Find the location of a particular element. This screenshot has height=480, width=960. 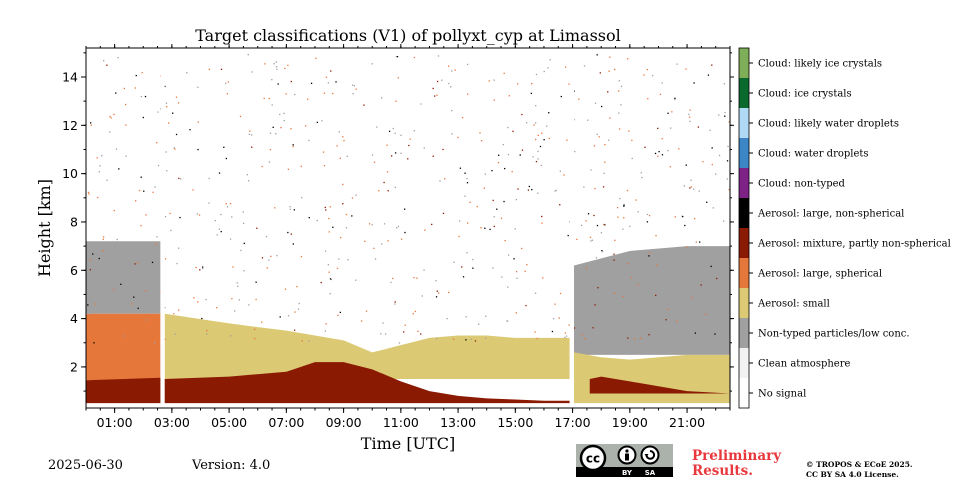

x-tick-label: 17:00 is located at coordinates (573, 422).